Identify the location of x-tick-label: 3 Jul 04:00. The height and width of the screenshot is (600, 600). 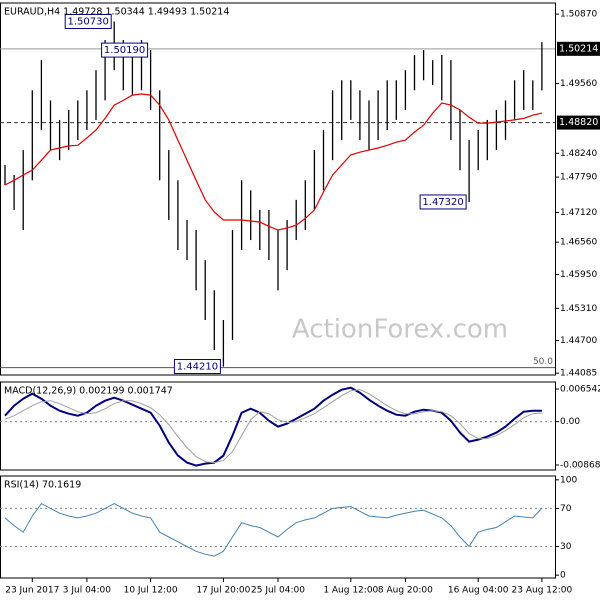
(87, 591).